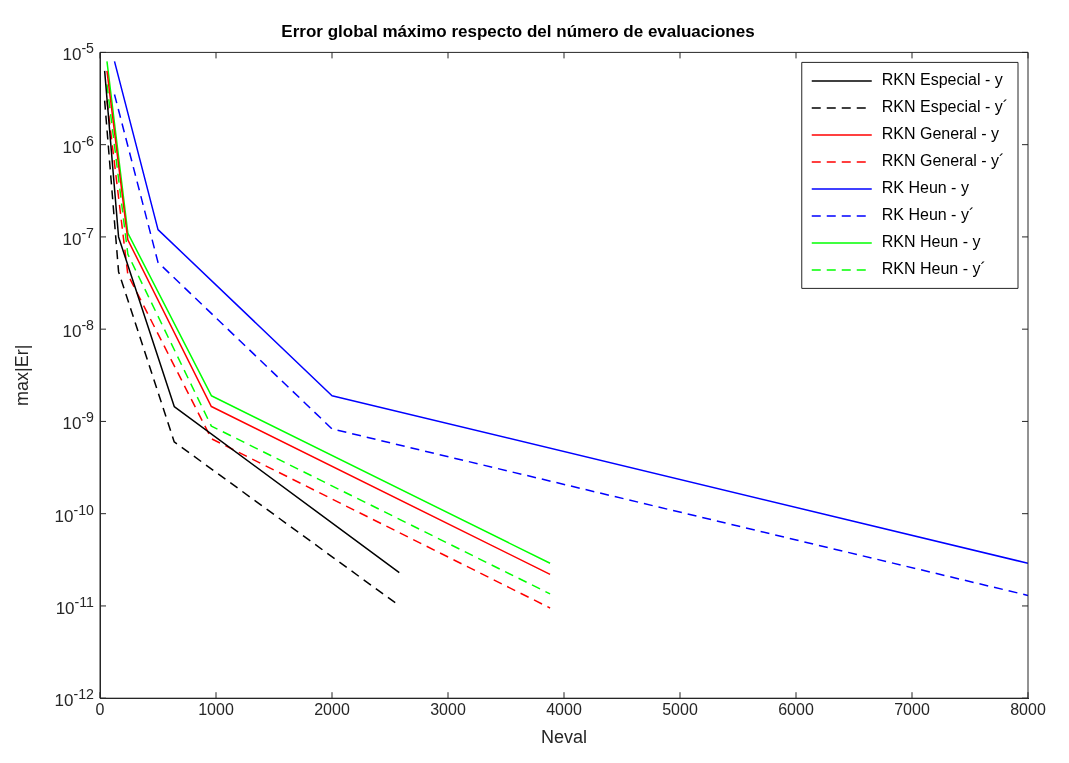  Describe the element at coordinates (942, 80) in the screenshot. I see `legend-label: RKN Especial - y` at that location.